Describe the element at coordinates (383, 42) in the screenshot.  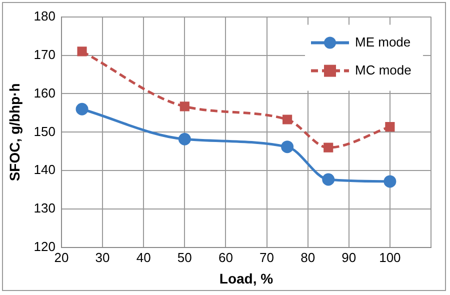
I see `legend-label: ME mode` at that location.